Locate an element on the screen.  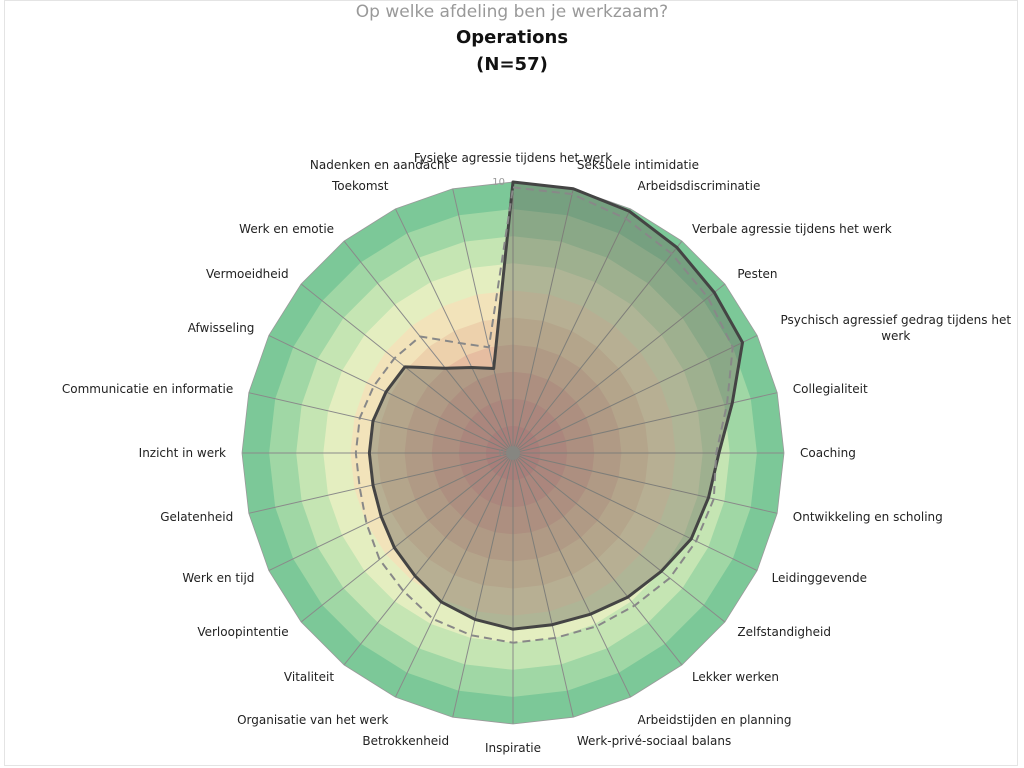
category-label: Werk en emotie is located at coordinates (287, 228).